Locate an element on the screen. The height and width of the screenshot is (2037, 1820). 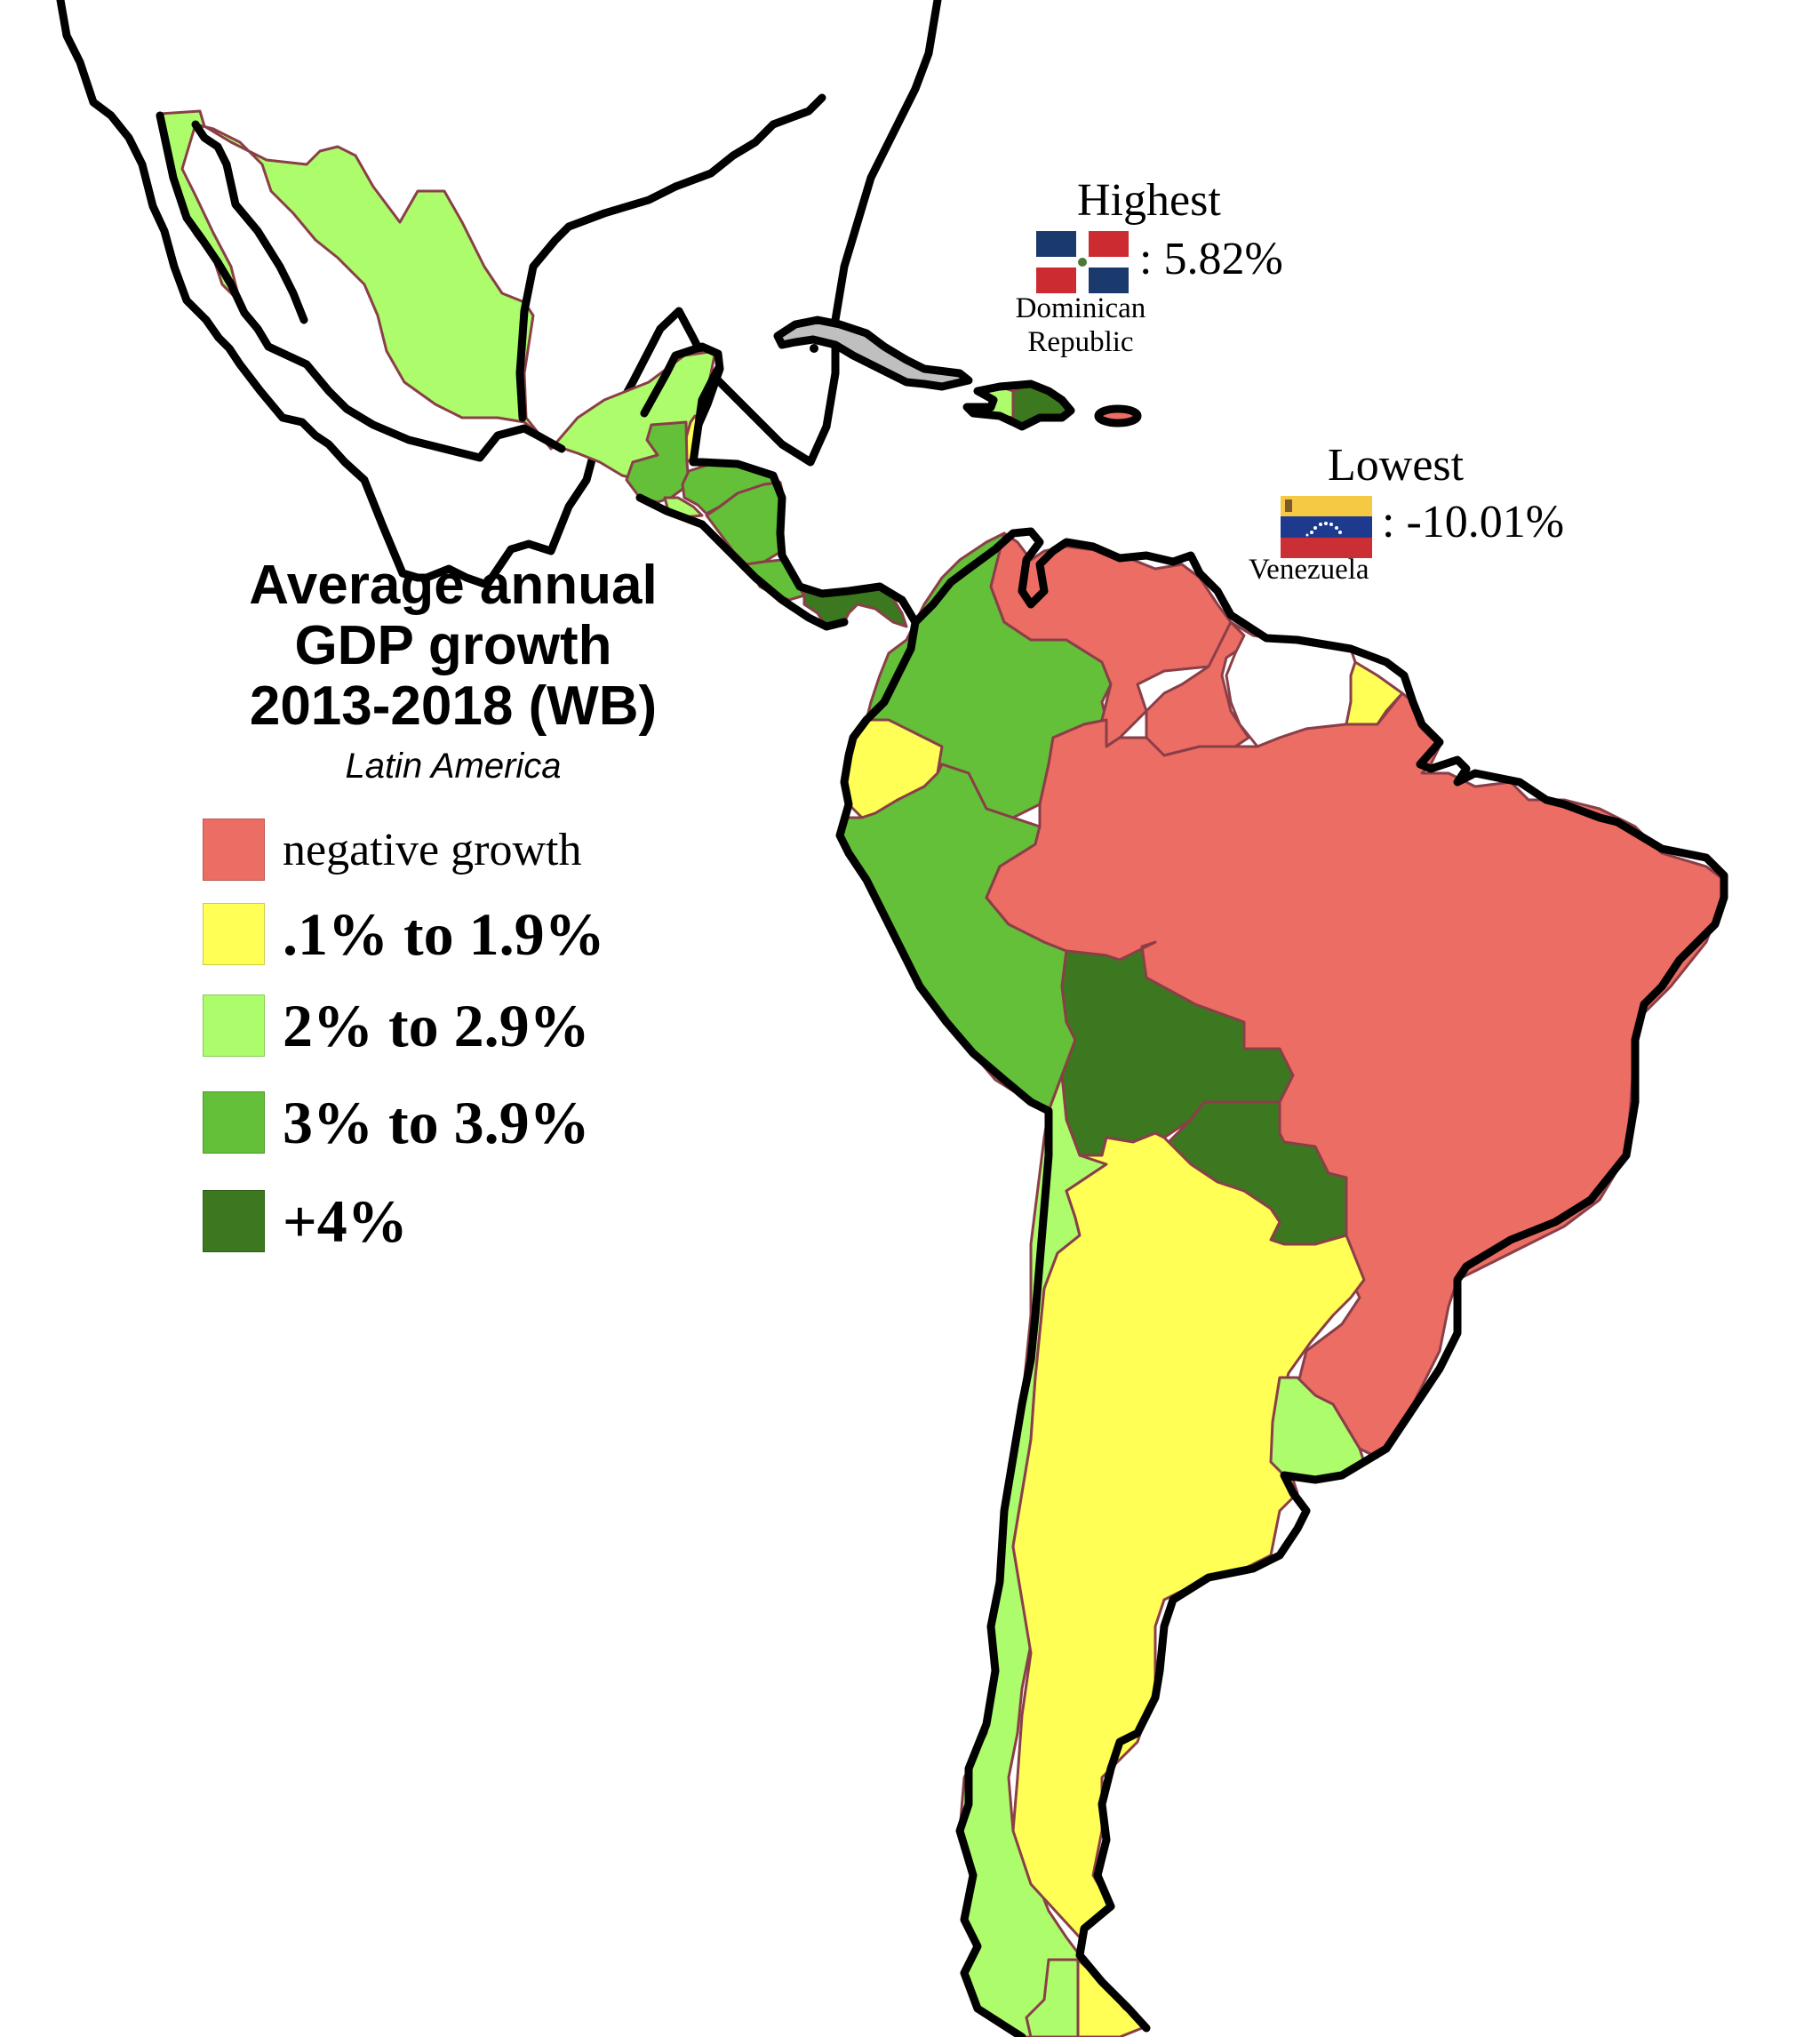
lowest-value: : -10.01% is located at coordinates (1473, 522).